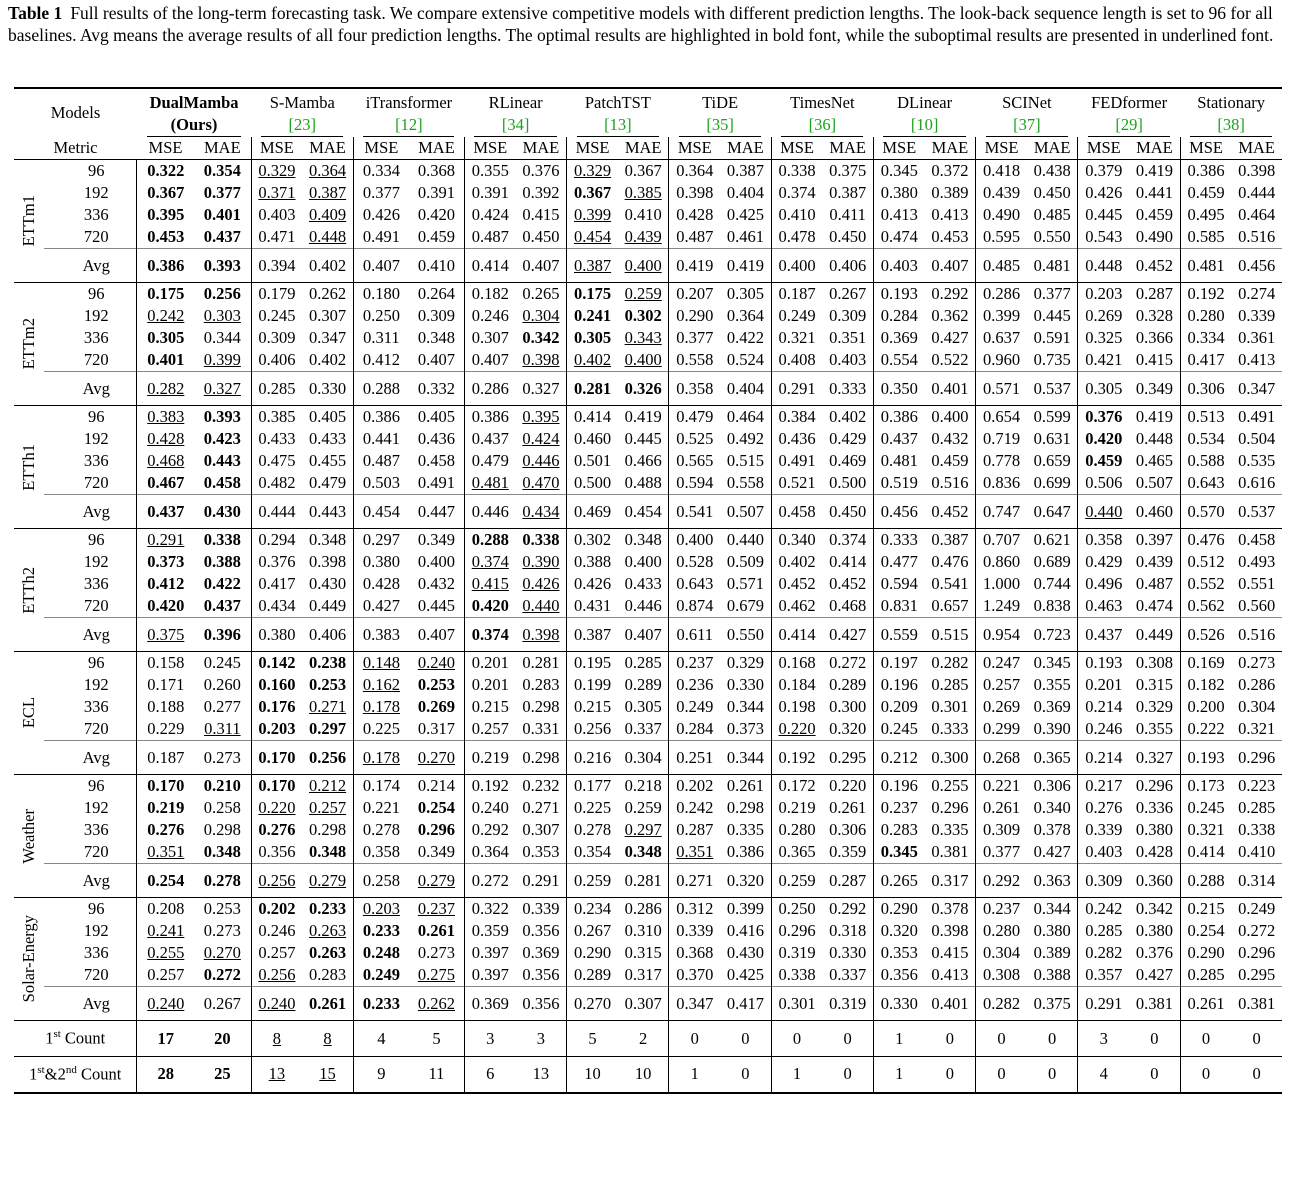  What do you see at coordinates (165, 293) in the screenshot?
I see `metric-cell: 0.175` at bounding box center [165, 293].